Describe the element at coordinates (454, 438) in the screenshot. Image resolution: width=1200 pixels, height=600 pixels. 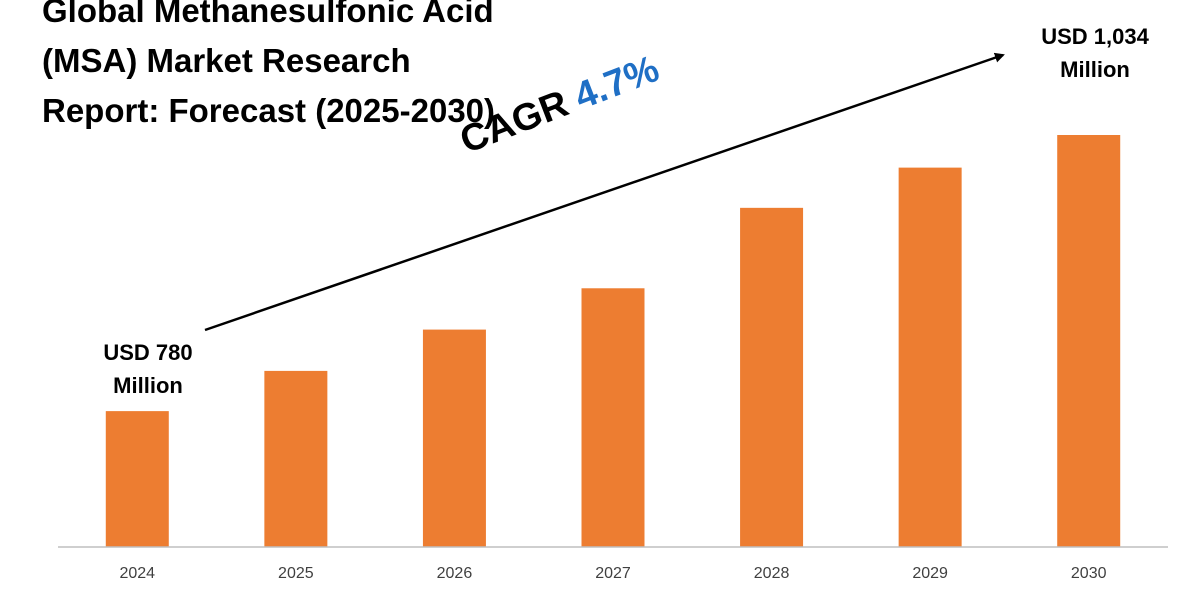
I see `bar-2026` at that location.